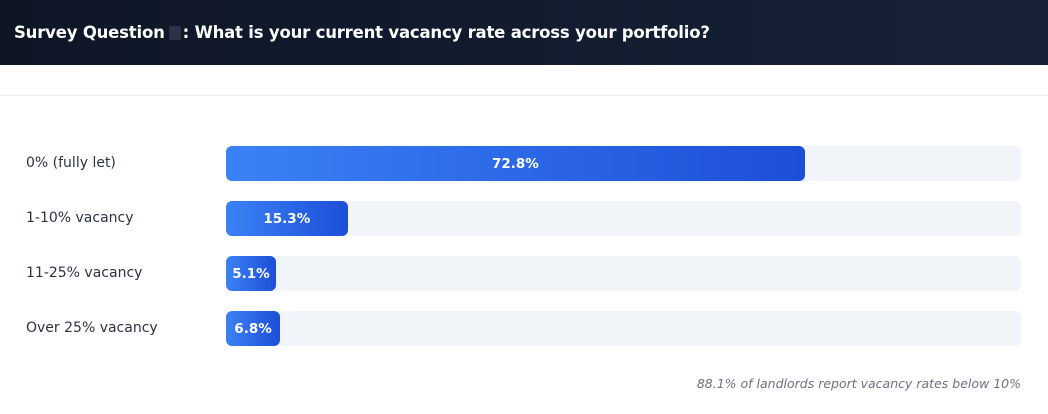 Image resolution: width=1048 pixels, height=414 pixels. I want to click on category-label: 1-10% vacancy, so click(80, 218).